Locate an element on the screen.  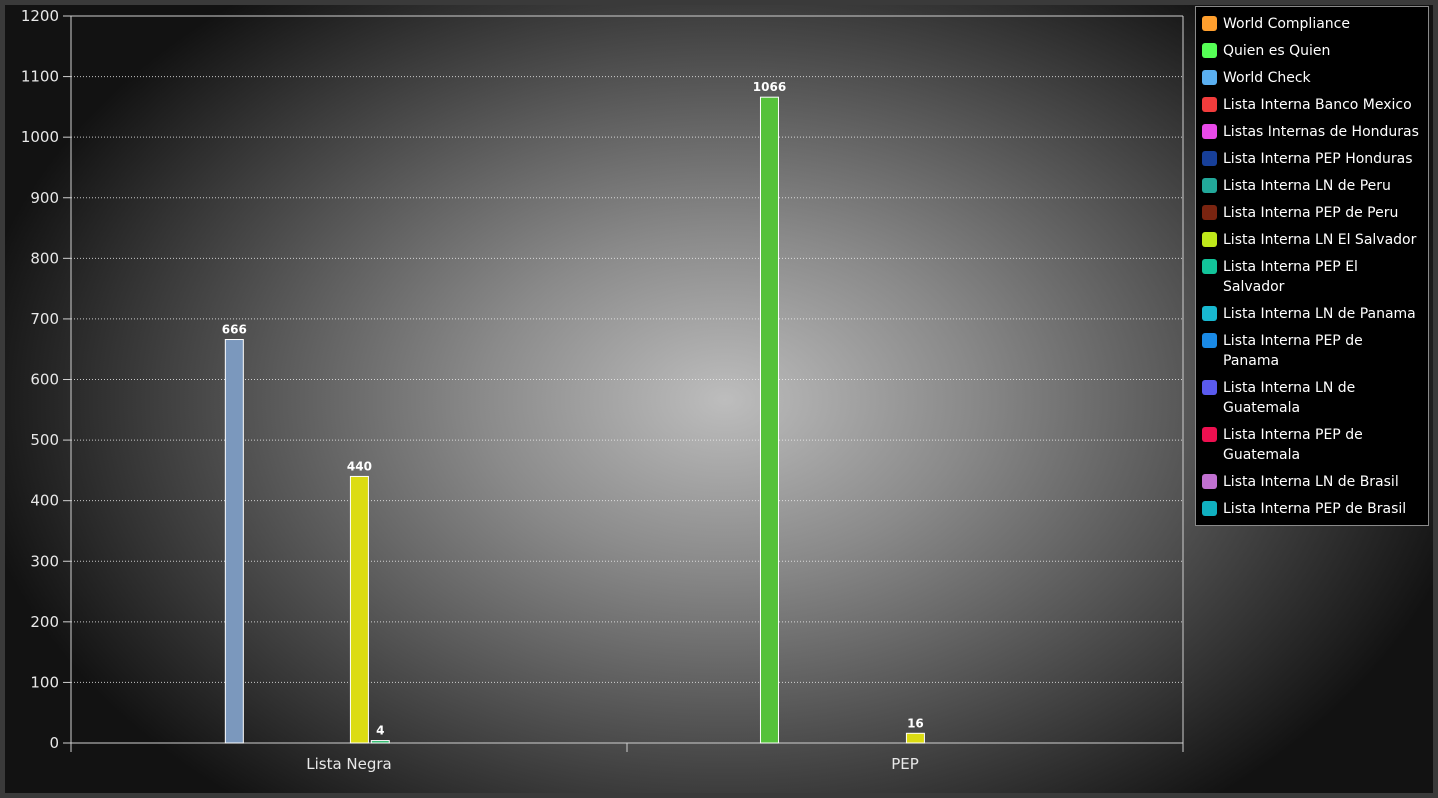
legend-item: Lista Interna PEP El Salvador is located at coordinates (1312, 277).